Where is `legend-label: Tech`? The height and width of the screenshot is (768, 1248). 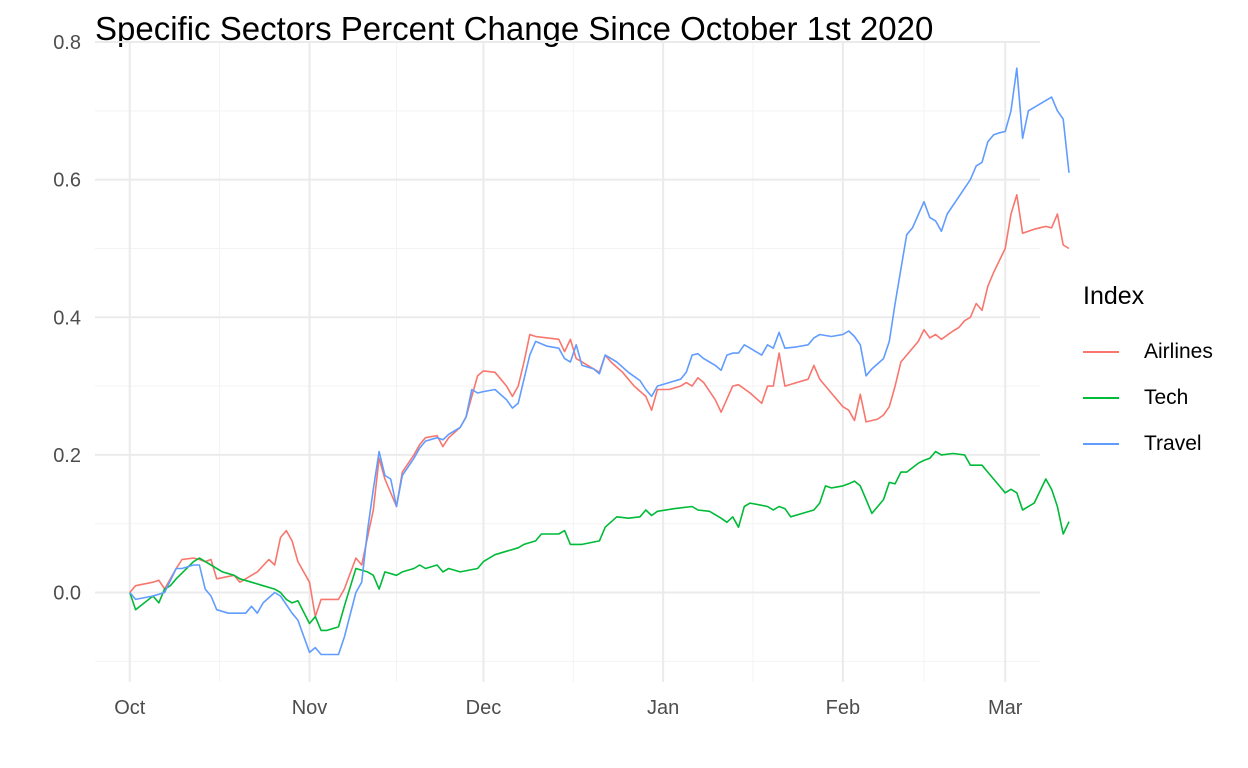
legend-label: Tech is located at coordinates (1166, 397).